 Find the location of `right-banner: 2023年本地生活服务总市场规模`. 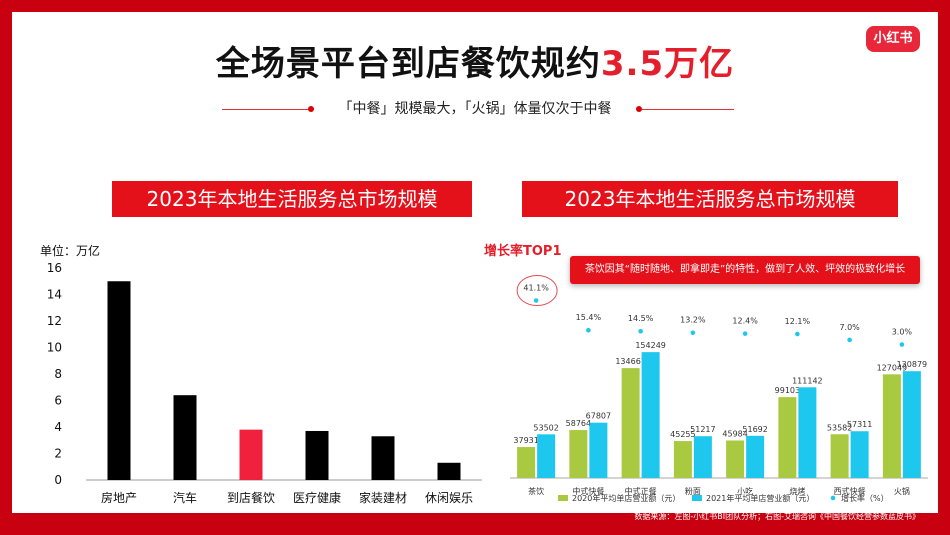

right-banner: 2023年本地生活服务总市场规模 is located at coordinates (710, 199).